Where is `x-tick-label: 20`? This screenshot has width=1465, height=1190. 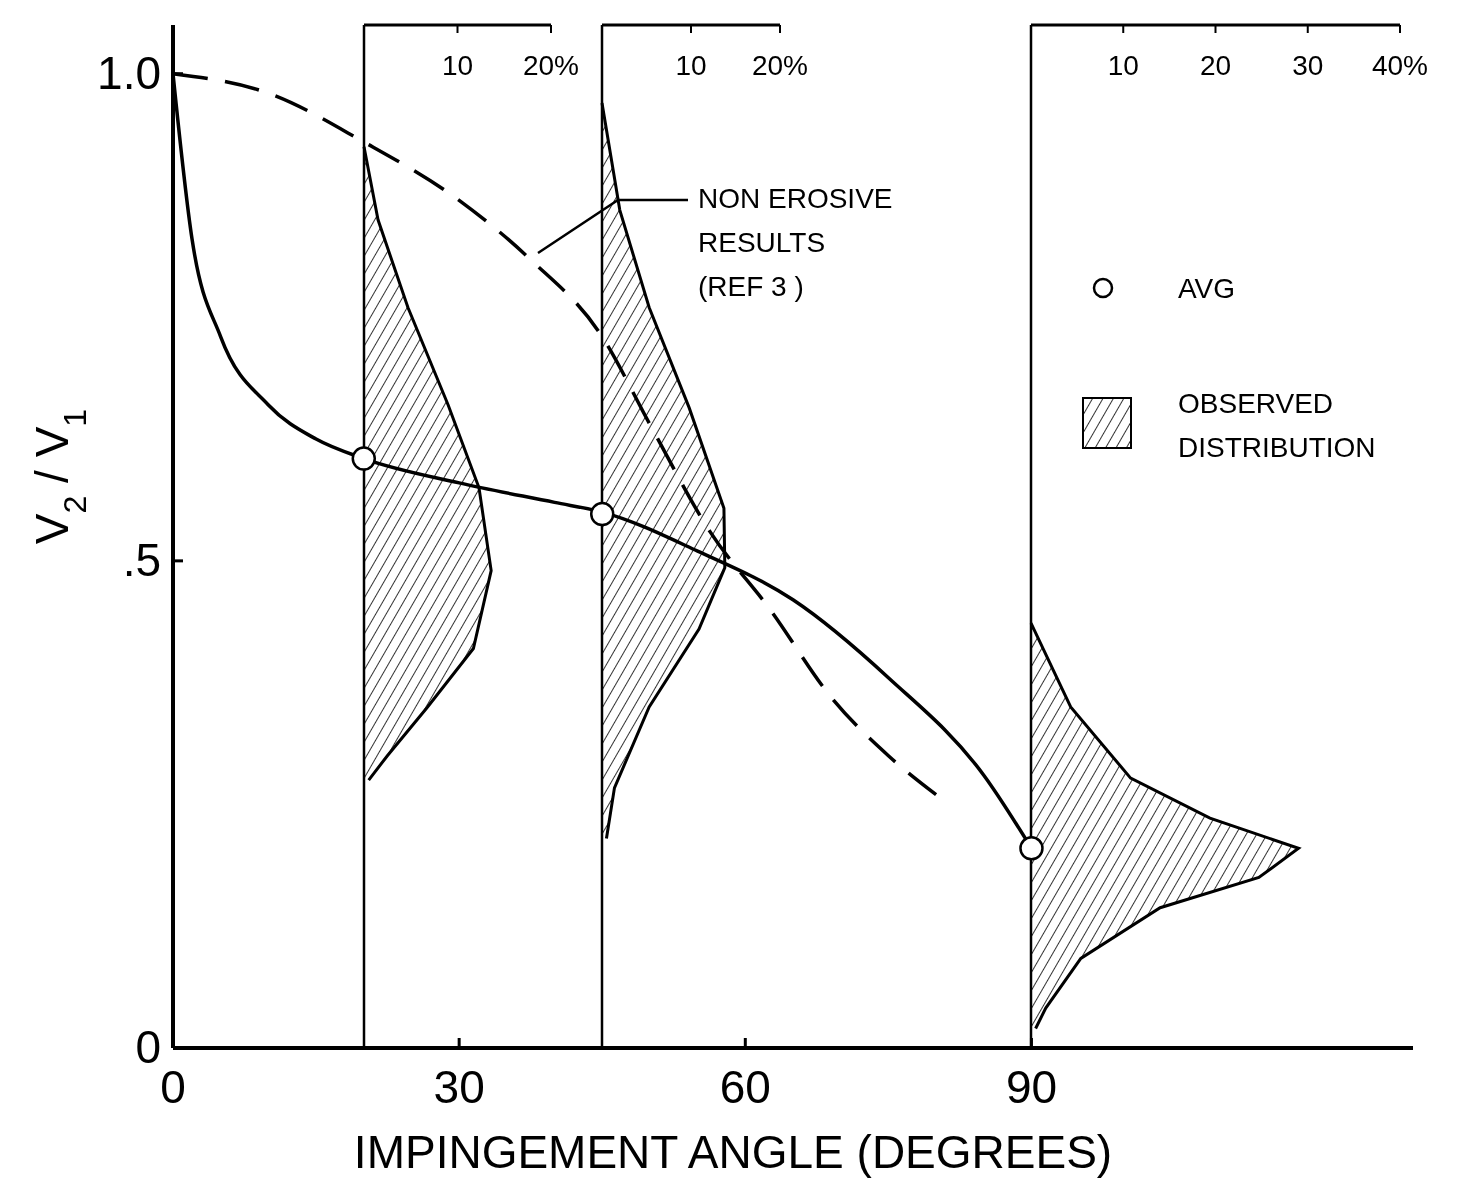 x-tick-label: 20 is located at coordinates (1215, 65).